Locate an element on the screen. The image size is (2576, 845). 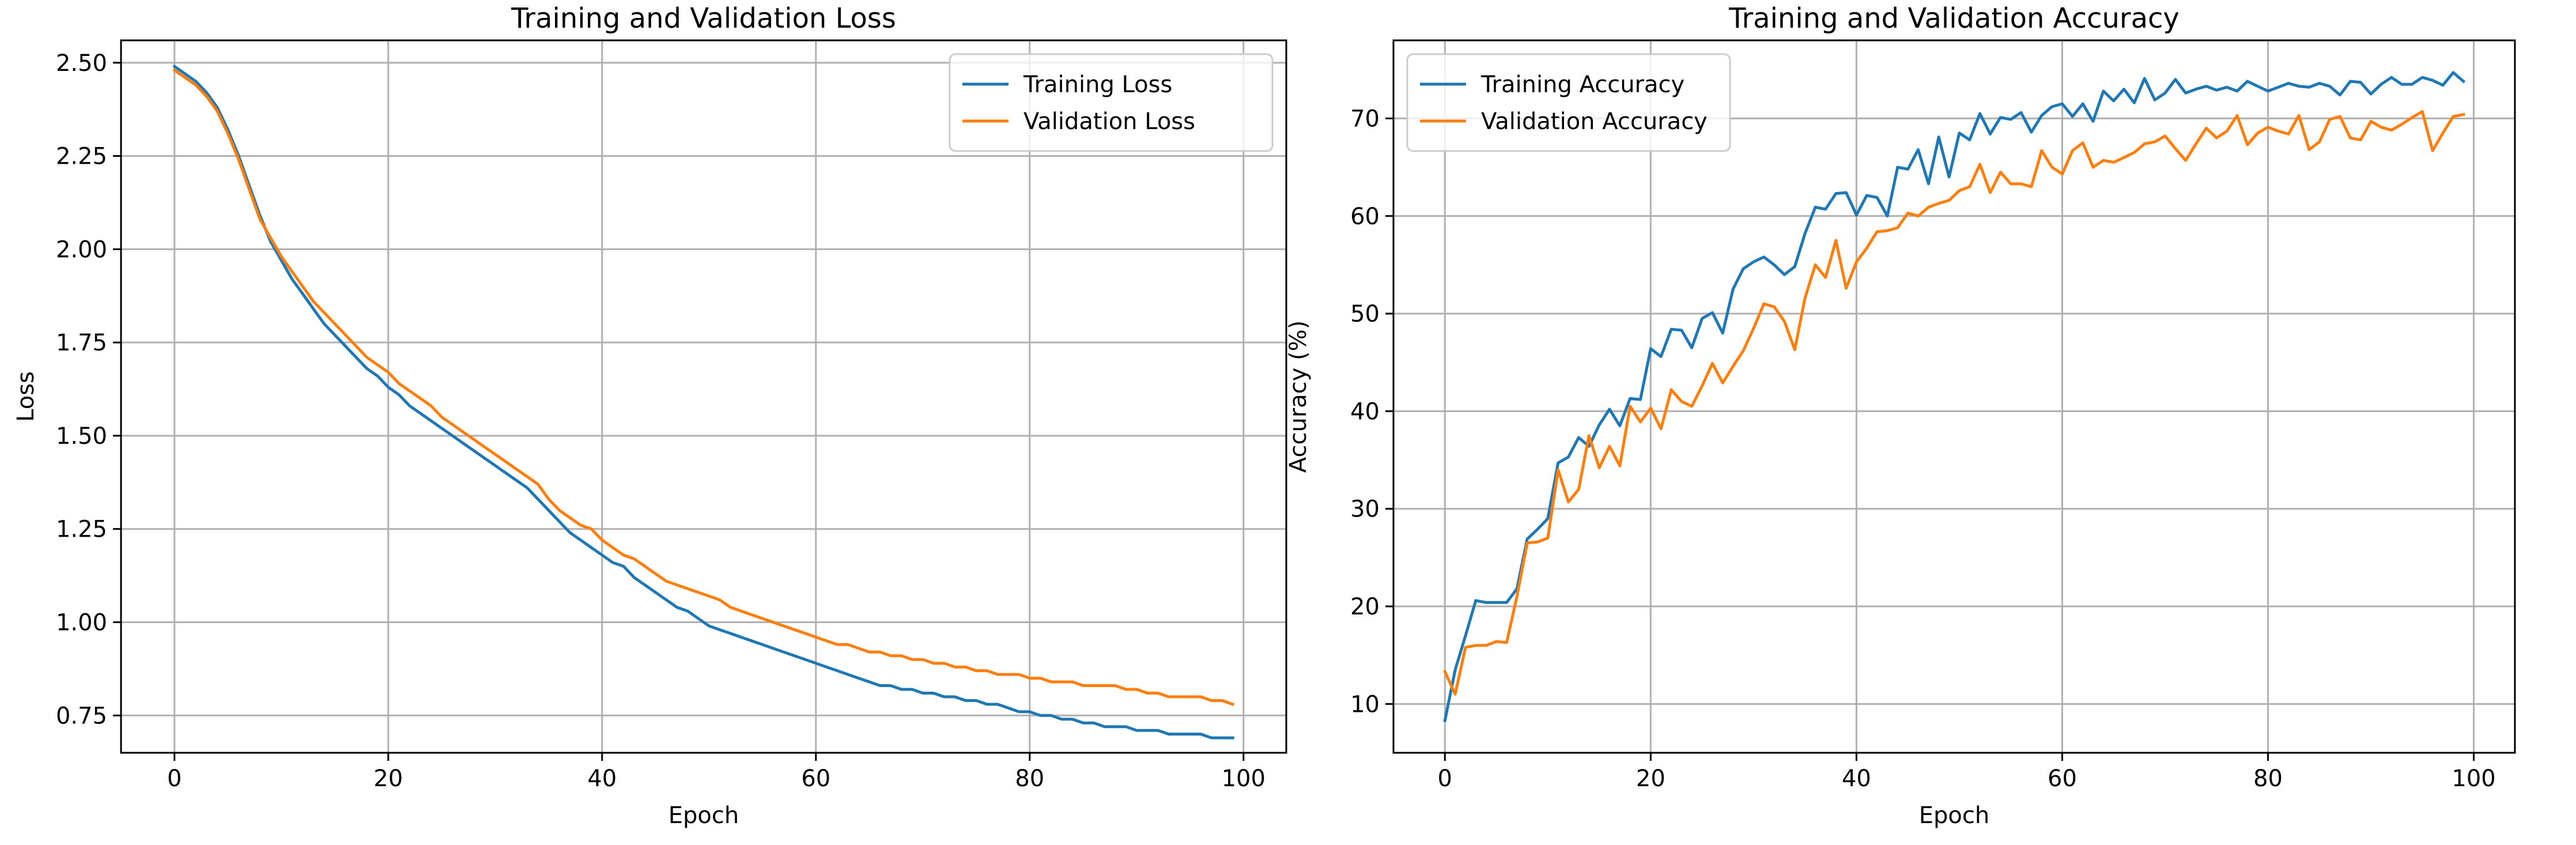
validation-accuracy-legend-label: Validation Accuracy is located at coordinates (1595, 121).